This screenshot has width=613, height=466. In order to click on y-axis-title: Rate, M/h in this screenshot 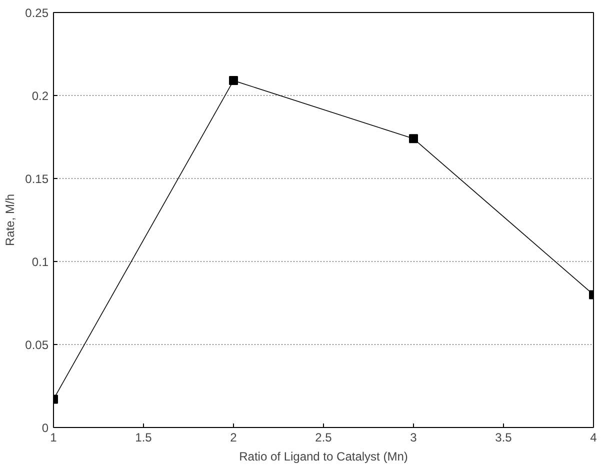, I will do `click(10, 220)`.